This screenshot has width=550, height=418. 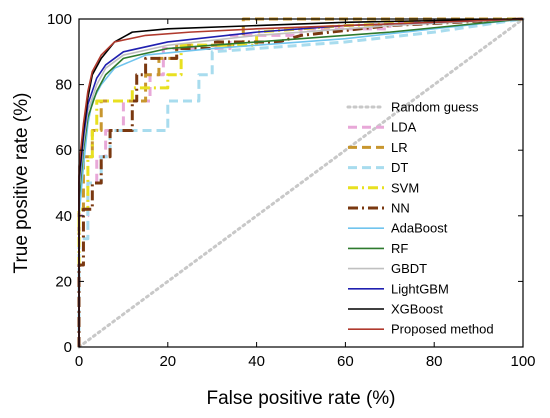 I want to click on y-tick-label: 20, so click(x=63, y=281).